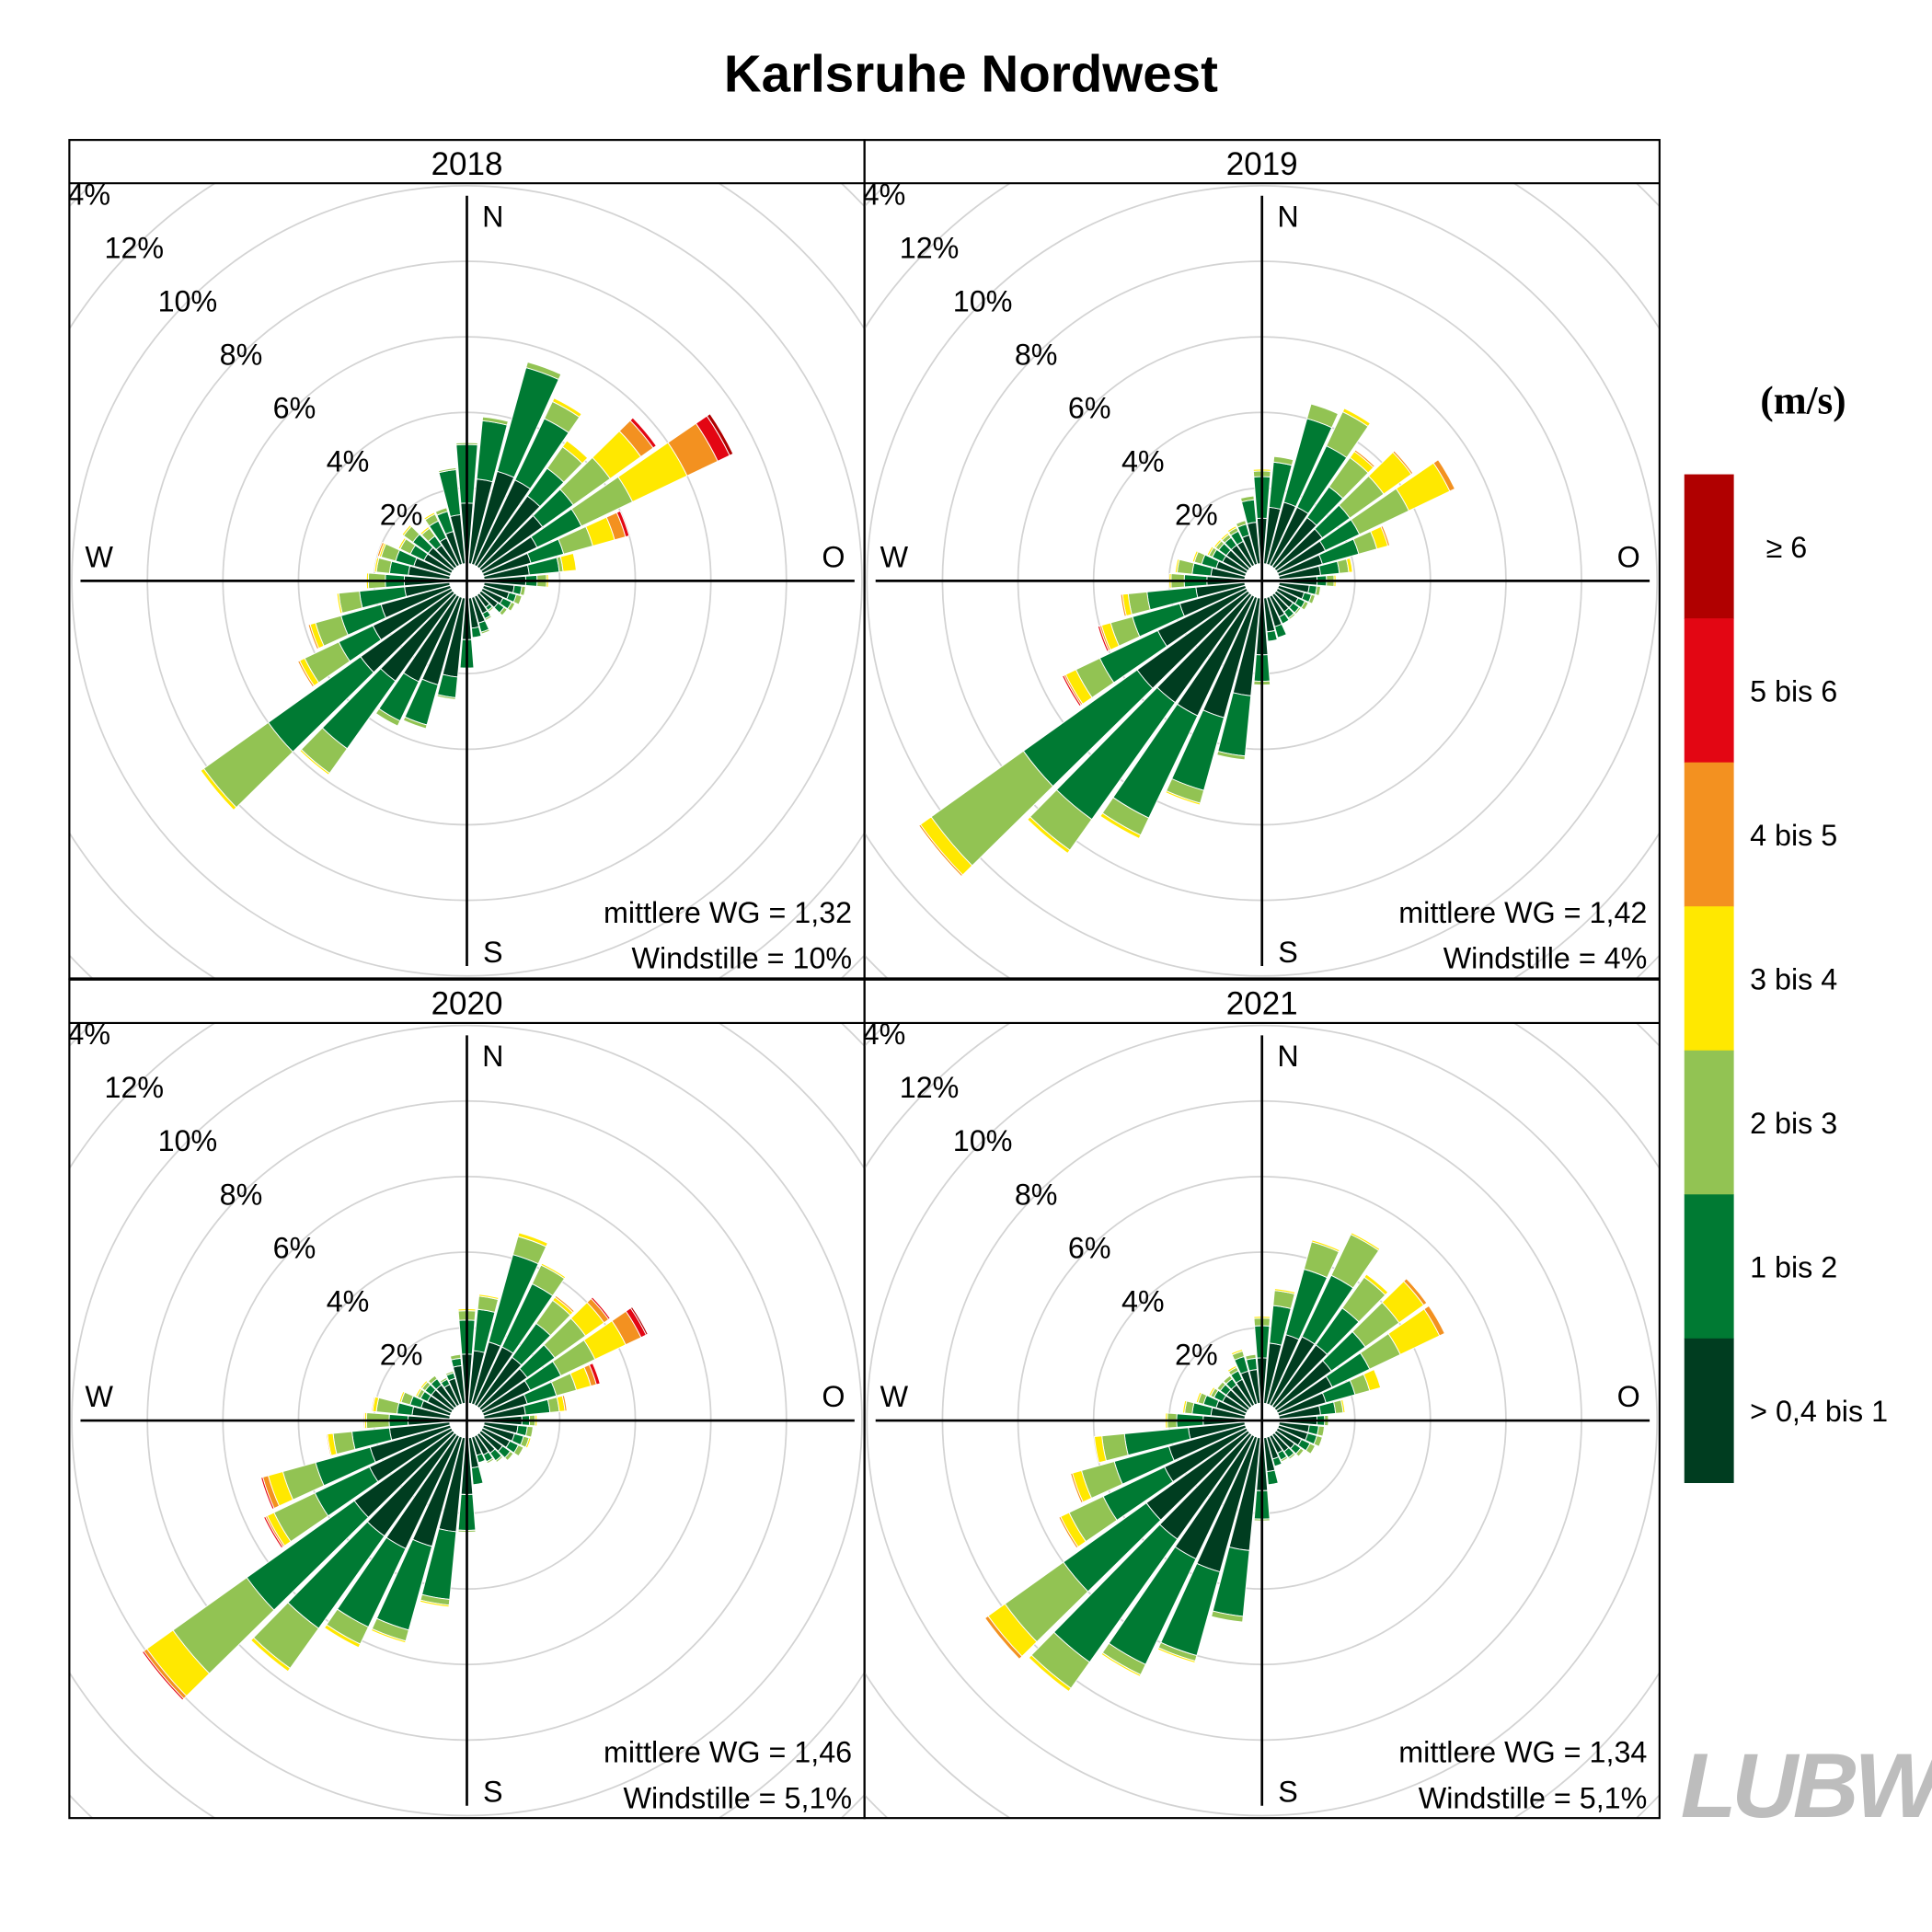 The image size is (1932, 1932). Describe the element at coordinates (728, 1752) in the screenshot. I see `mean-speed-label: mittlere WG = 1,46` at that location.